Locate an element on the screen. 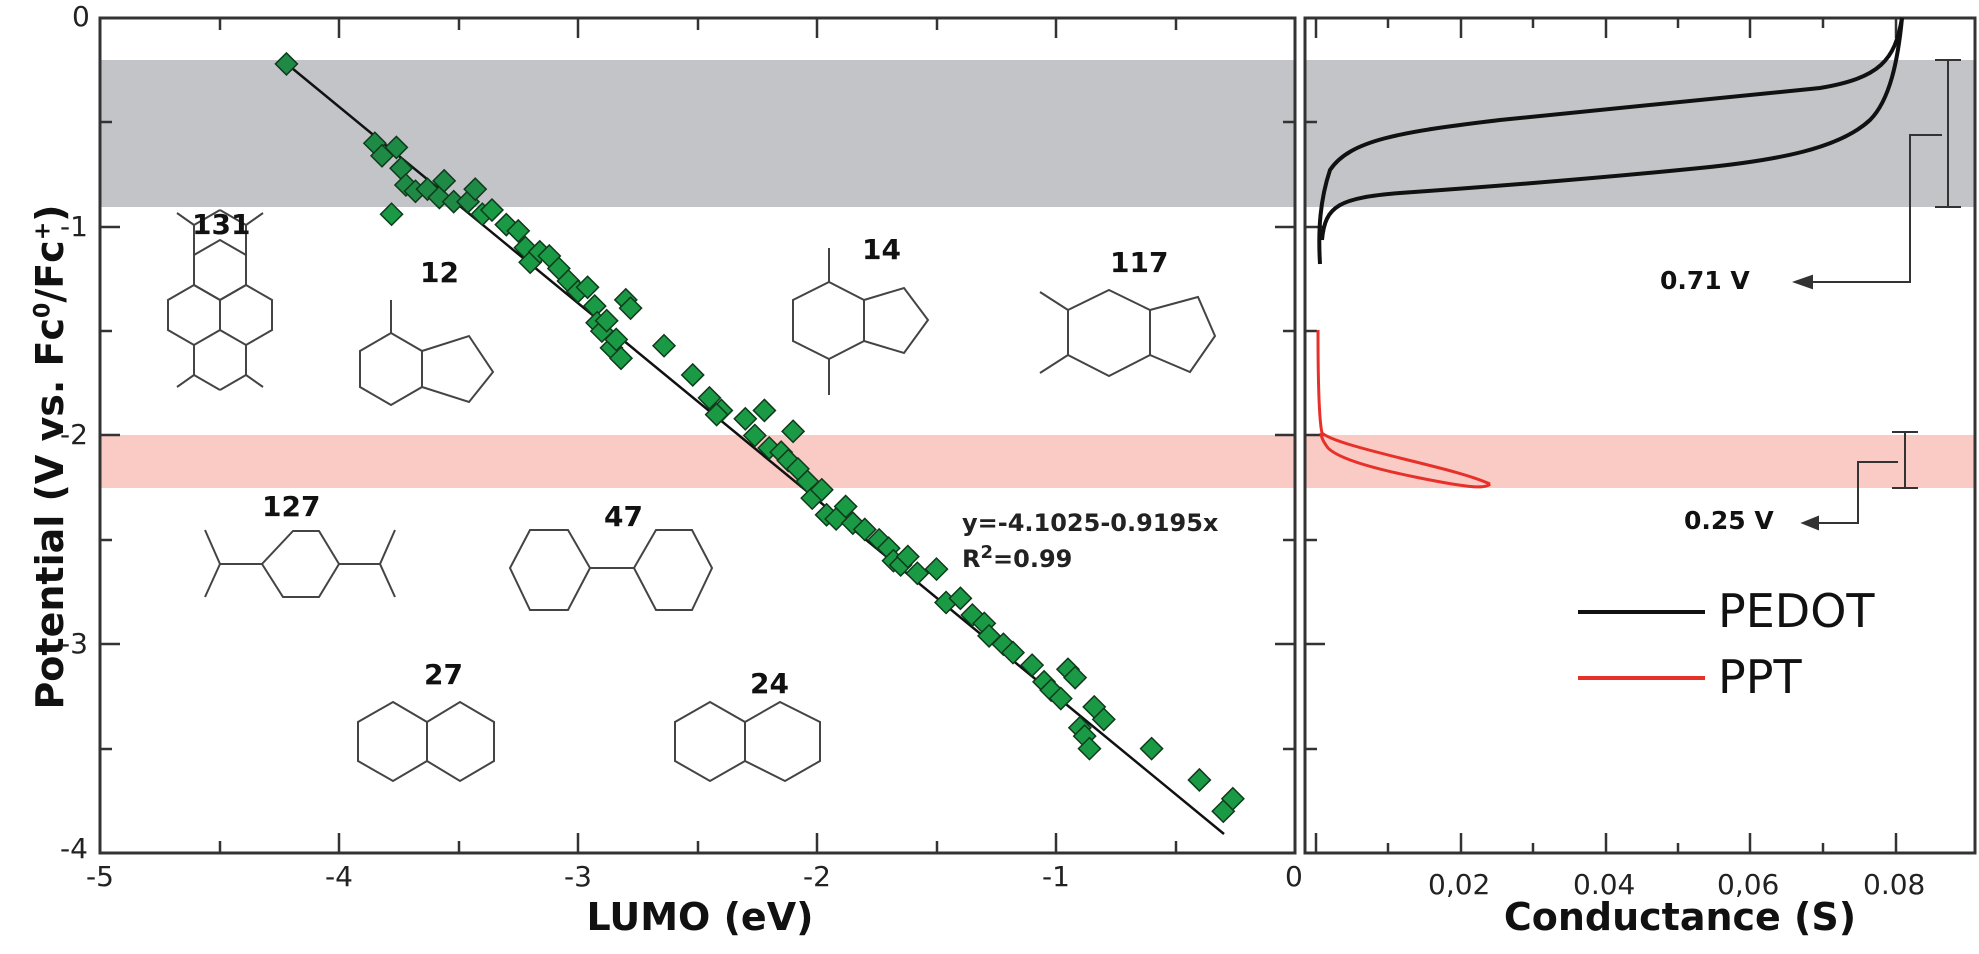  fit-annotation: y=-4.1025-0.9195x R2=0.99 is located at coordinates (1090, 541).